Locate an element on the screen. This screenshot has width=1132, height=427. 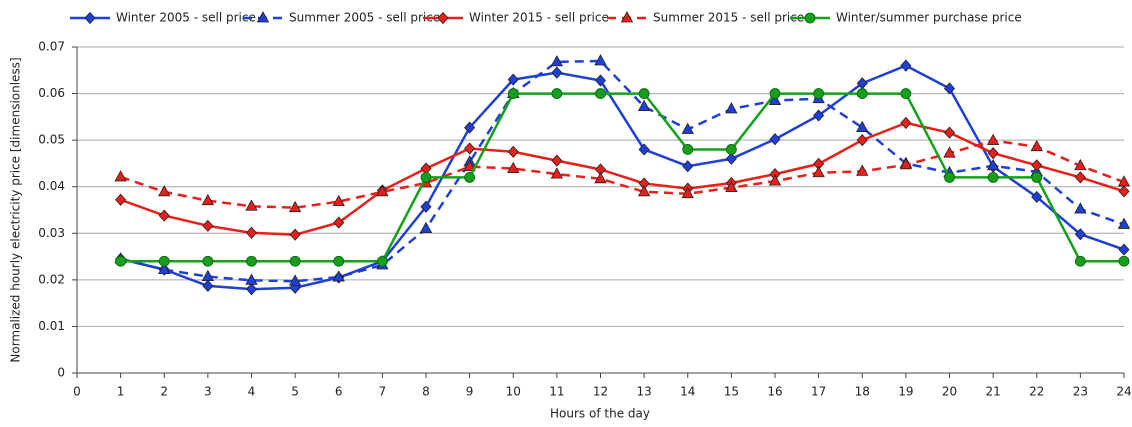
series-line is located at coordinates (622, 174).